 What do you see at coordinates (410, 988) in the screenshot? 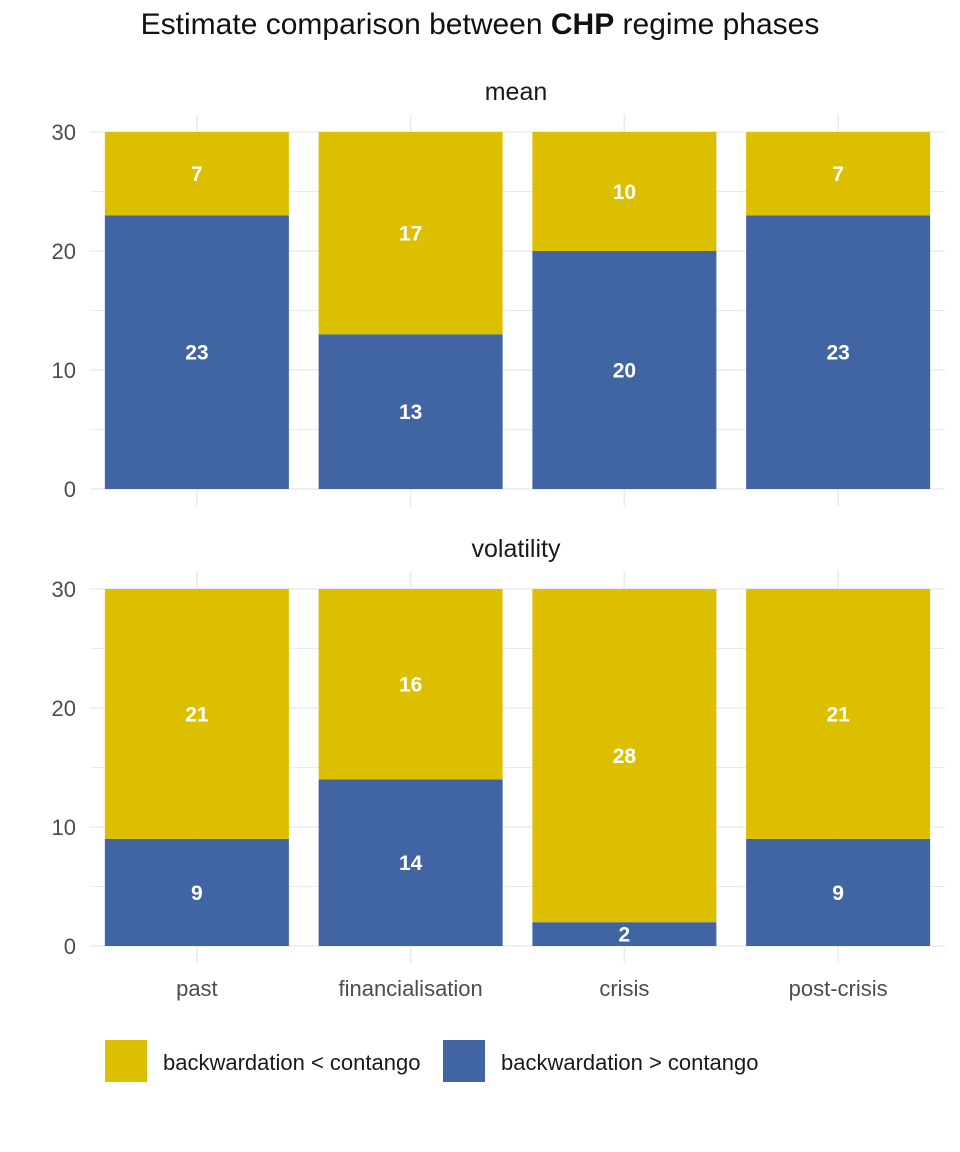
I see `x-tick-label: financialisation` at bounding box center [410, 988].